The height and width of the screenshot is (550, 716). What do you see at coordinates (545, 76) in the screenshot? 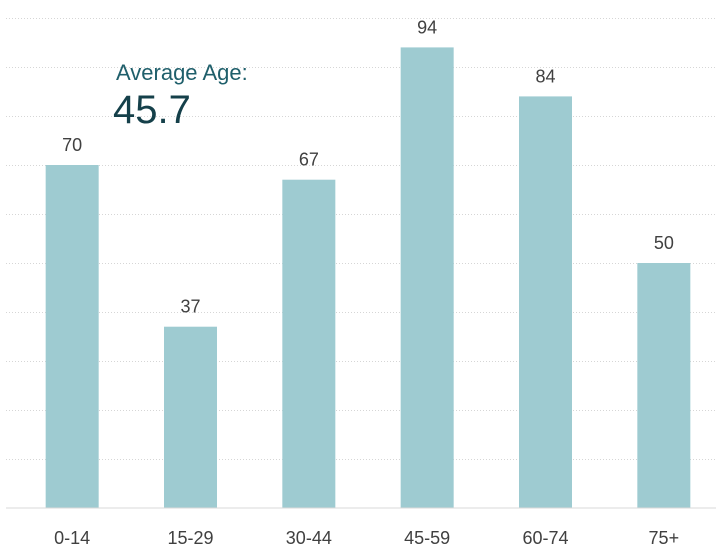
I see `bar-value-label: 84` at bounding box center [545, 76].